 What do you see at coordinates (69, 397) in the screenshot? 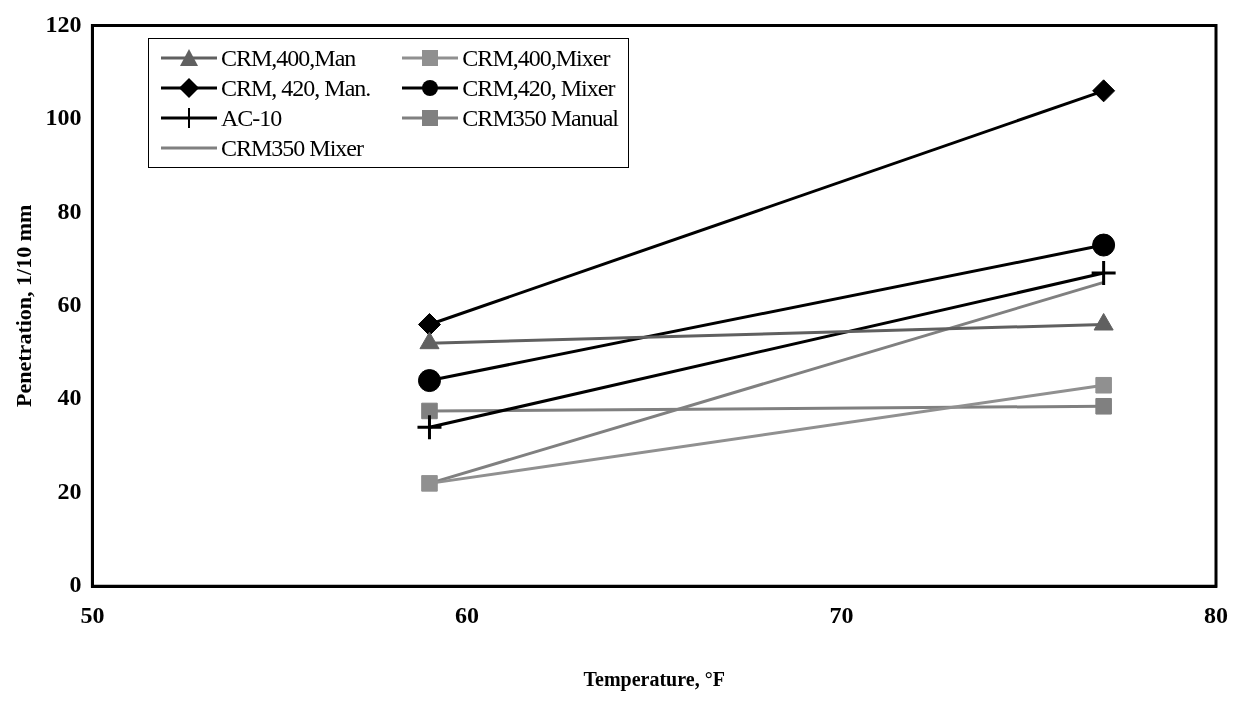
I see `y-tick-label: 40` at bounding box center [69, 397].